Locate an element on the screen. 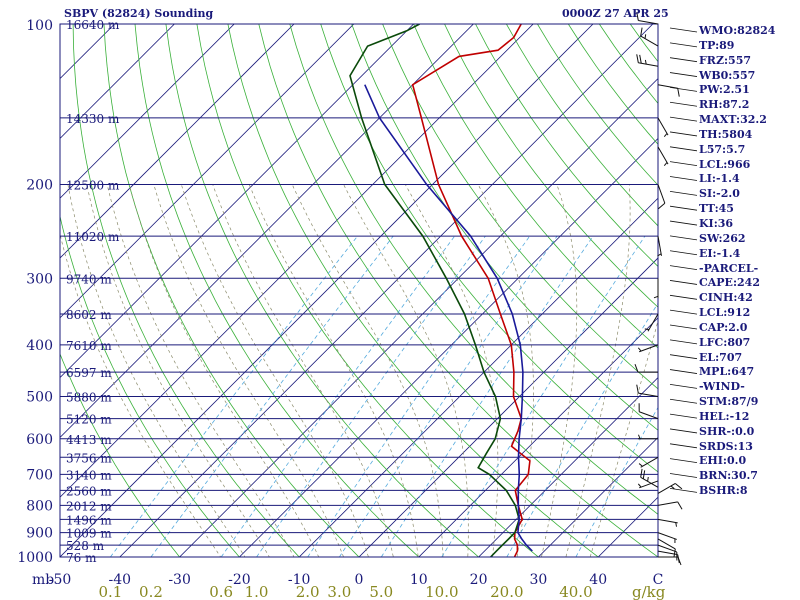  pressure-tick-label: 800 is located at coordinates (39, 506).